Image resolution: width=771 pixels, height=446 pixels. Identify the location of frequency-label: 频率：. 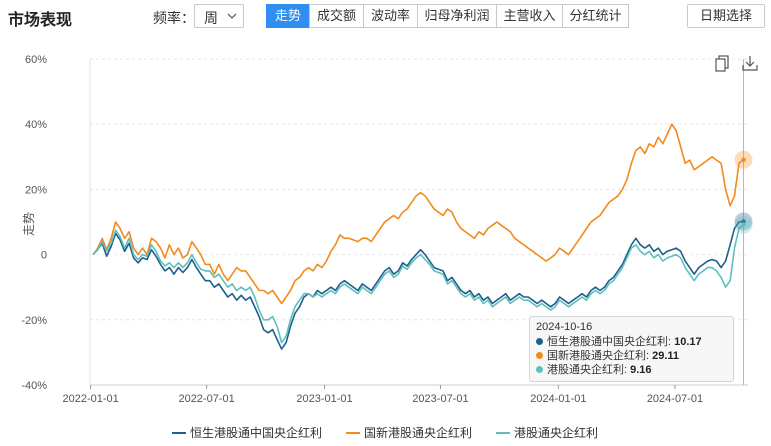
(174, 18).